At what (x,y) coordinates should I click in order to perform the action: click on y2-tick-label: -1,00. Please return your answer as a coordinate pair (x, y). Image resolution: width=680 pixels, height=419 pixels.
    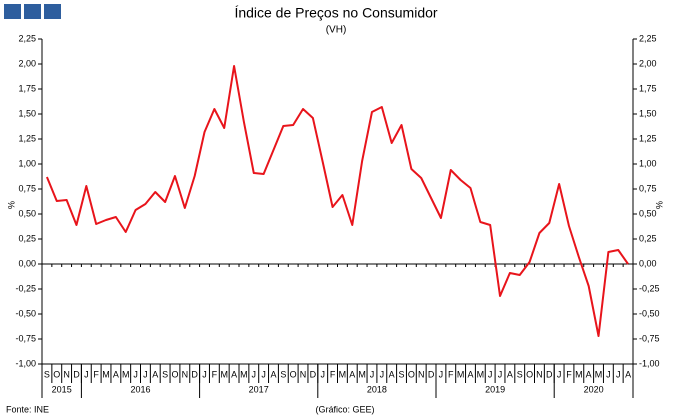
    Looking at the image, I should click on (649, 363).